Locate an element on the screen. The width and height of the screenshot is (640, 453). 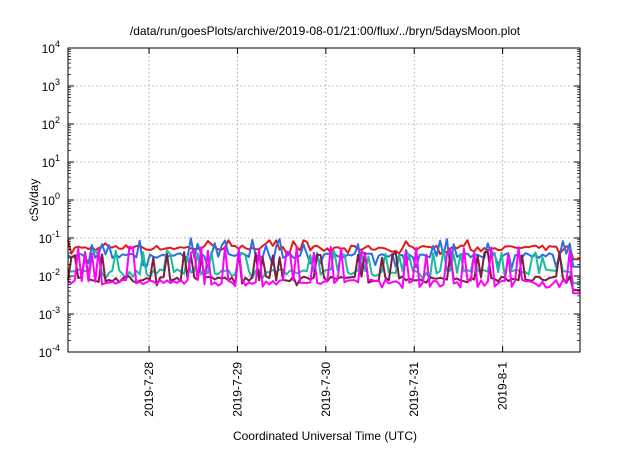
x-axis-label: Coordinated Universal Time (UTC) is located at coordinates (325, 436).